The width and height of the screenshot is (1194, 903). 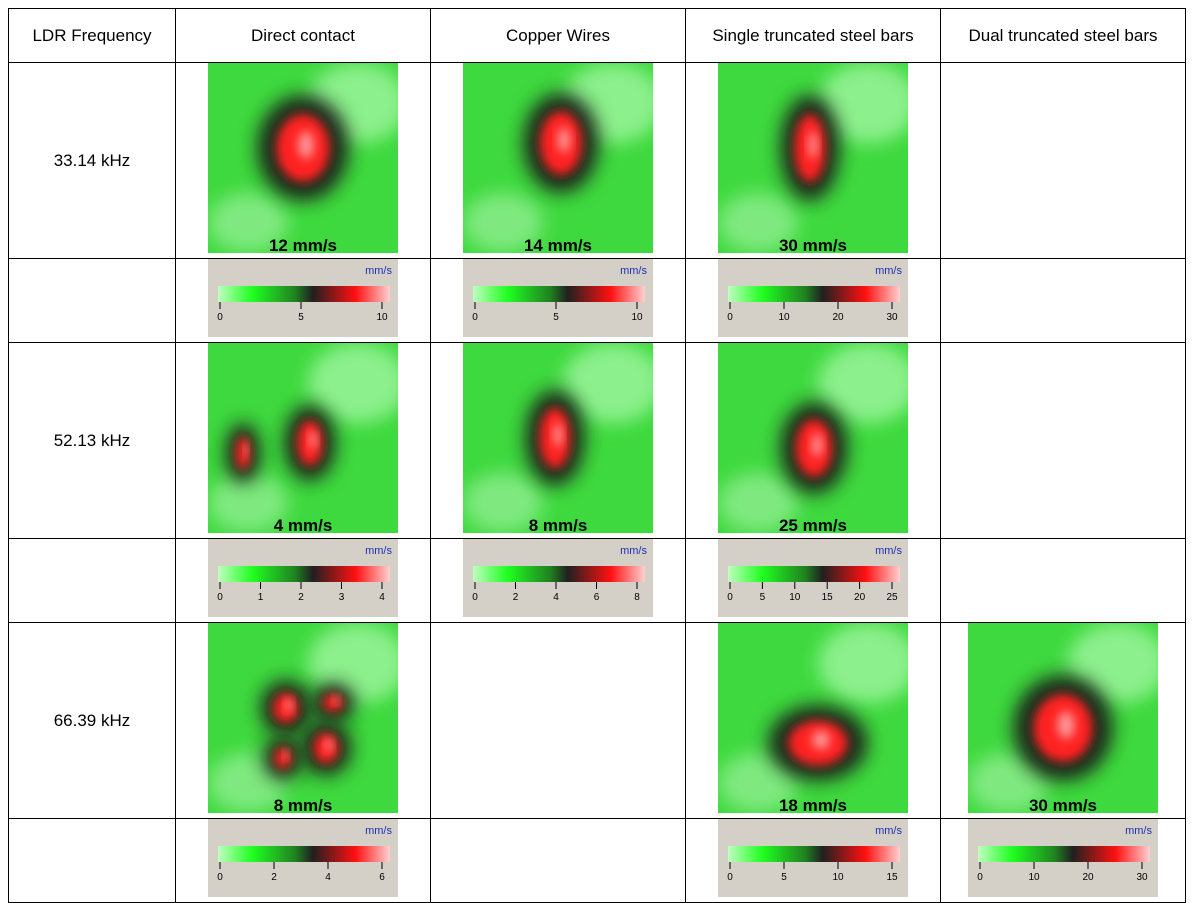 I want to click on image-wrap: 25 mm/s, so click(x=818, y=440).